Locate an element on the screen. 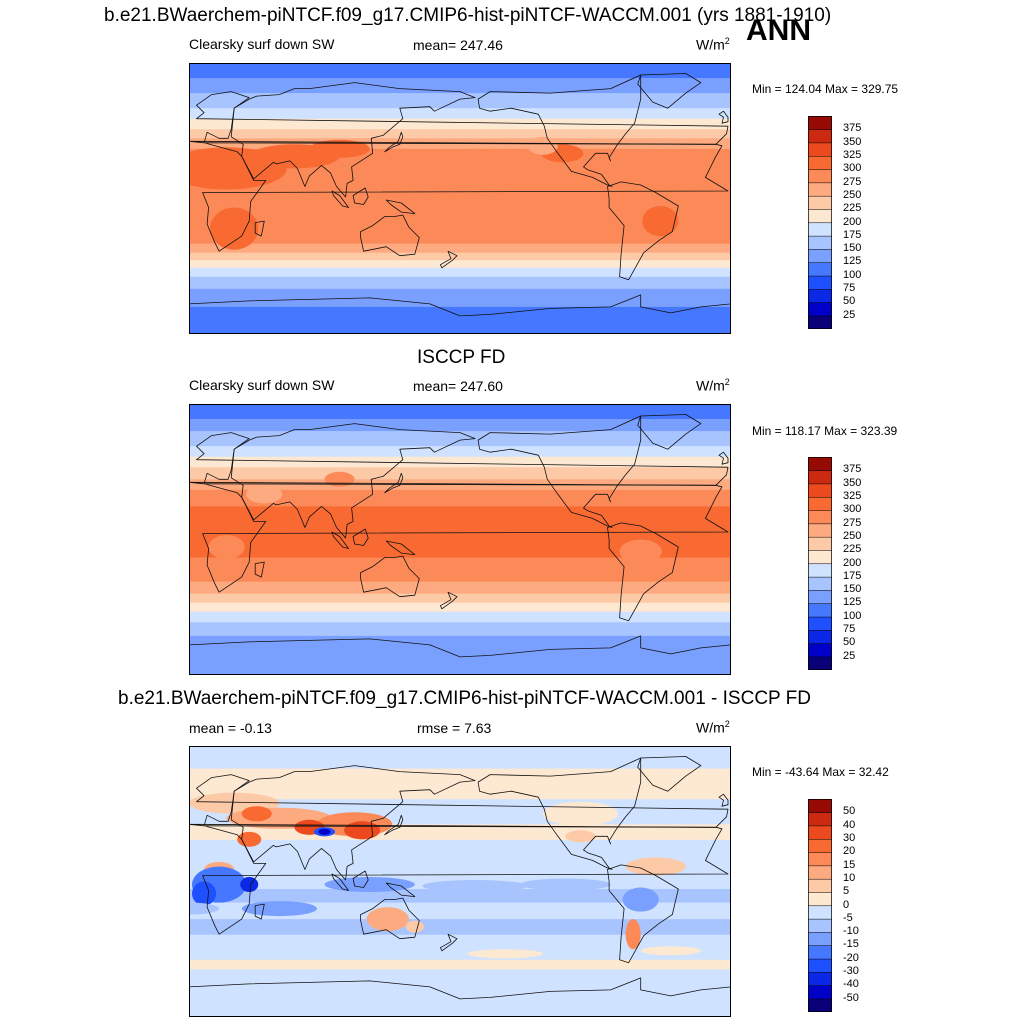 This screenshot has width=1024, height=1024. panel-2-variable-label: Clearsky surf down SW is located at coordinates (262, 385).